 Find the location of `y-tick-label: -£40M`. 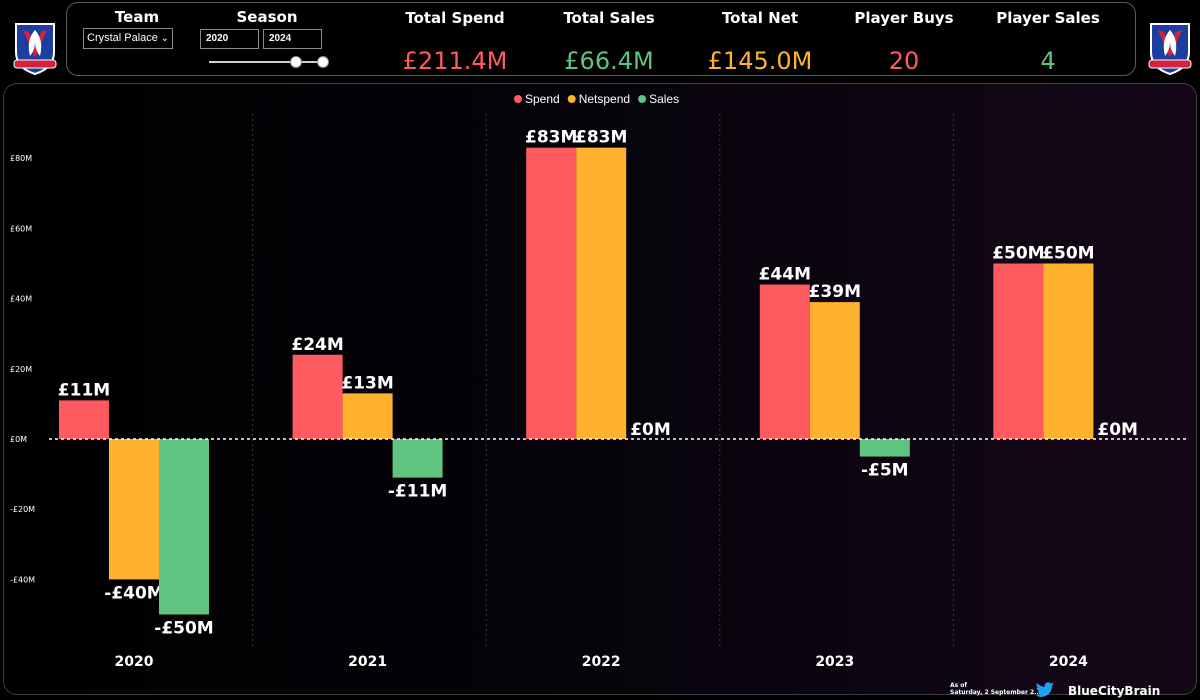

y-tick-label: -£40M is located at coordinates (22, 579).